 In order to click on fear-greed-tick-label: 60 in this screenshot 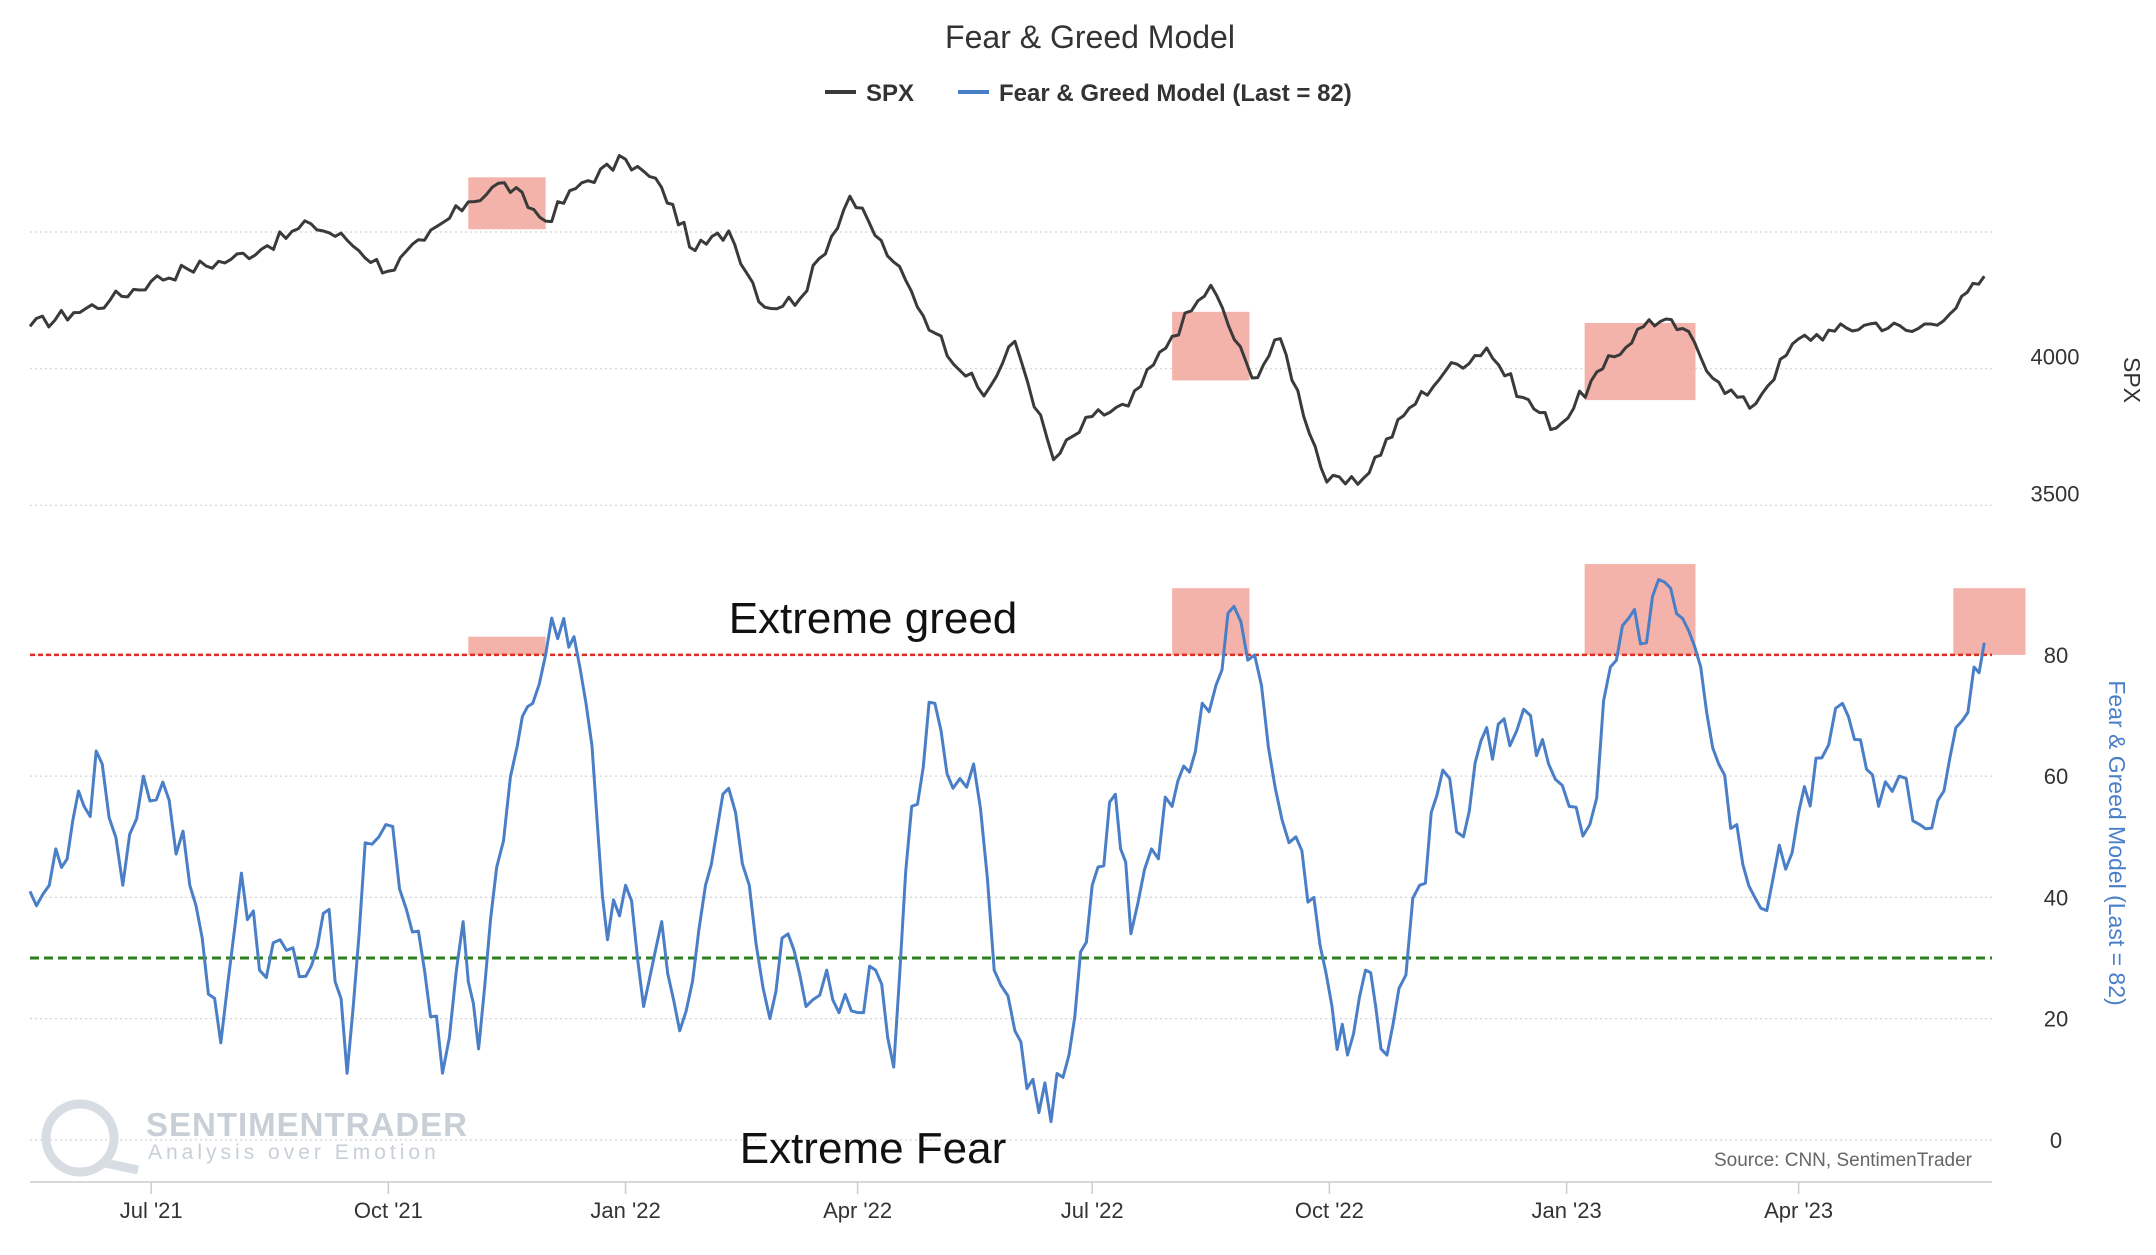, I will do `click(2056, 776)`.